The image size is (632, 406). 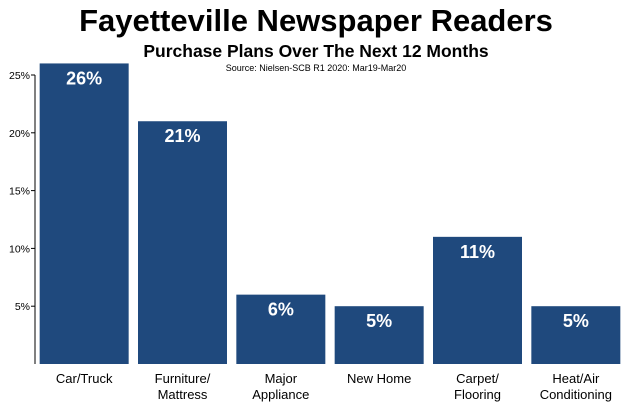 What do you see at coordinates (19, 249) in the screenshot?
I see `y-tick-label: 10%` at bounding box center [19, 249].